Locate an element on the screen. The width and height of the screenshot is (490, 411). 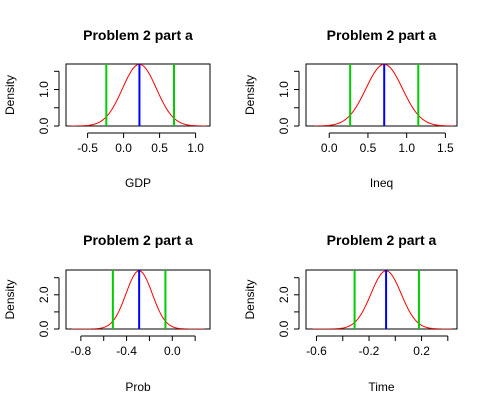
x-tick-label: -0.2 is located at coordinates (369, 351).